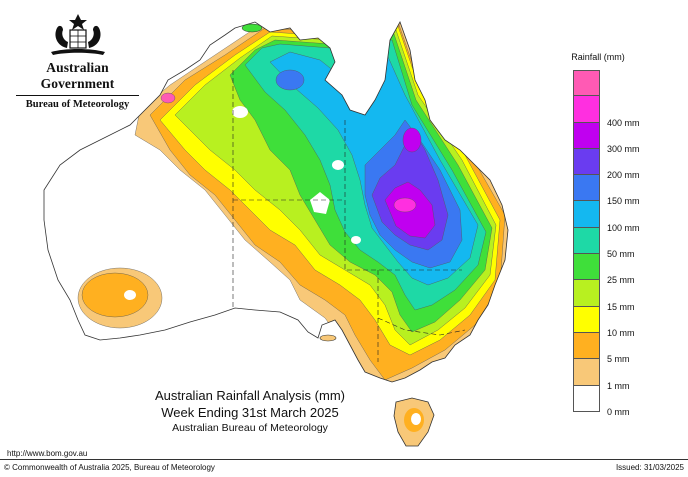 This screenshot has height=477, width=688. What do you see at coordinates (403, 195) in the screenshot?
I see `qld-border` at bounding box center [403, 195].